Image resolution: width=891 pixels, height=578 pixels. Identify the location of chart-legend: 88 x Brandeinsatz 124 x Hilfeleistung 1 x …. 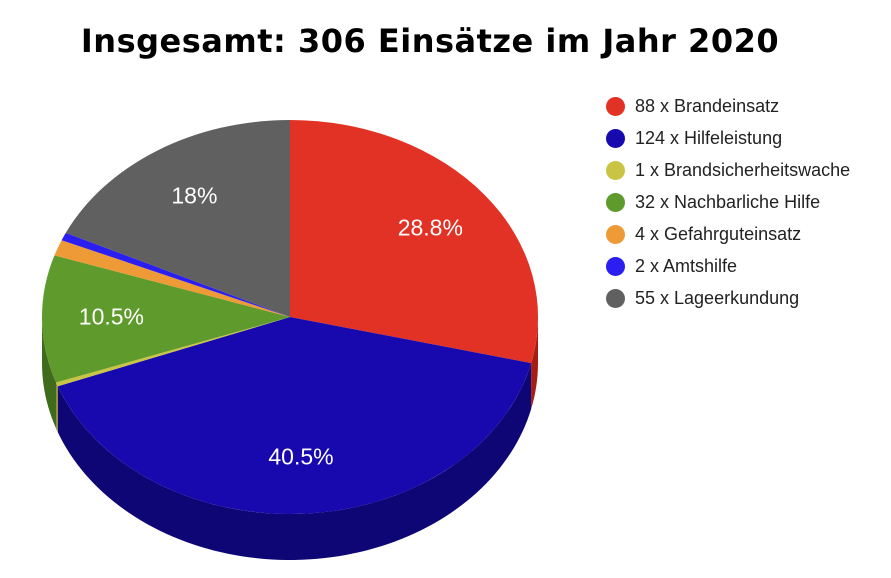
(728, 202).